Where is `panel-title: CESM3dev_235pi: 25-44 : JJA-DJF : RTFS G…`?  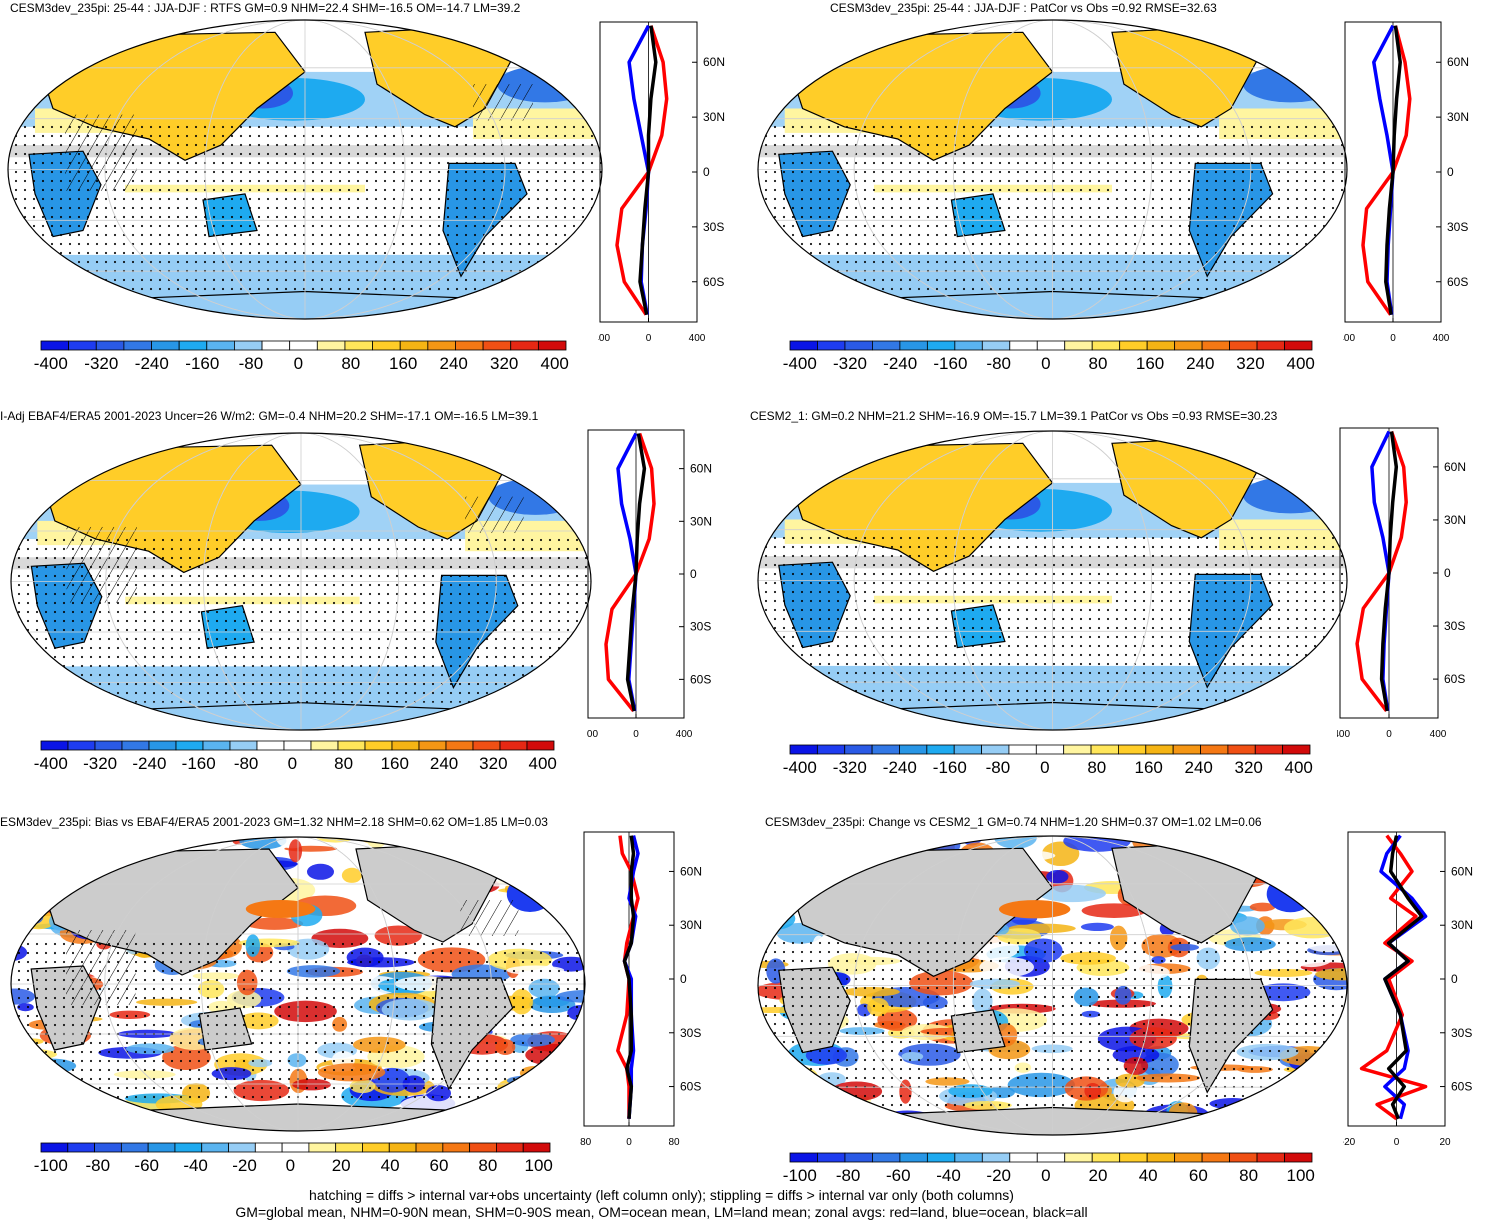
panel-title: CESM3dev_235pi: 25-44 : JJA-DJF : RTFS G… is located at coordinates (265, 8).